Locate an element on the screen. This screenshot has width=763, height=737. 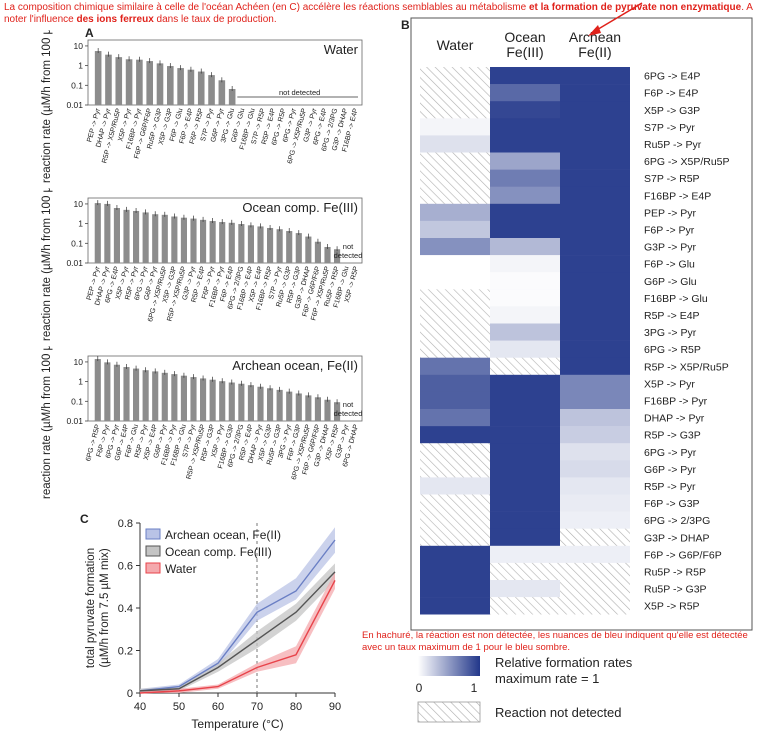
line-chart-xtick-label: 40 is located at coordinates (140, 707).